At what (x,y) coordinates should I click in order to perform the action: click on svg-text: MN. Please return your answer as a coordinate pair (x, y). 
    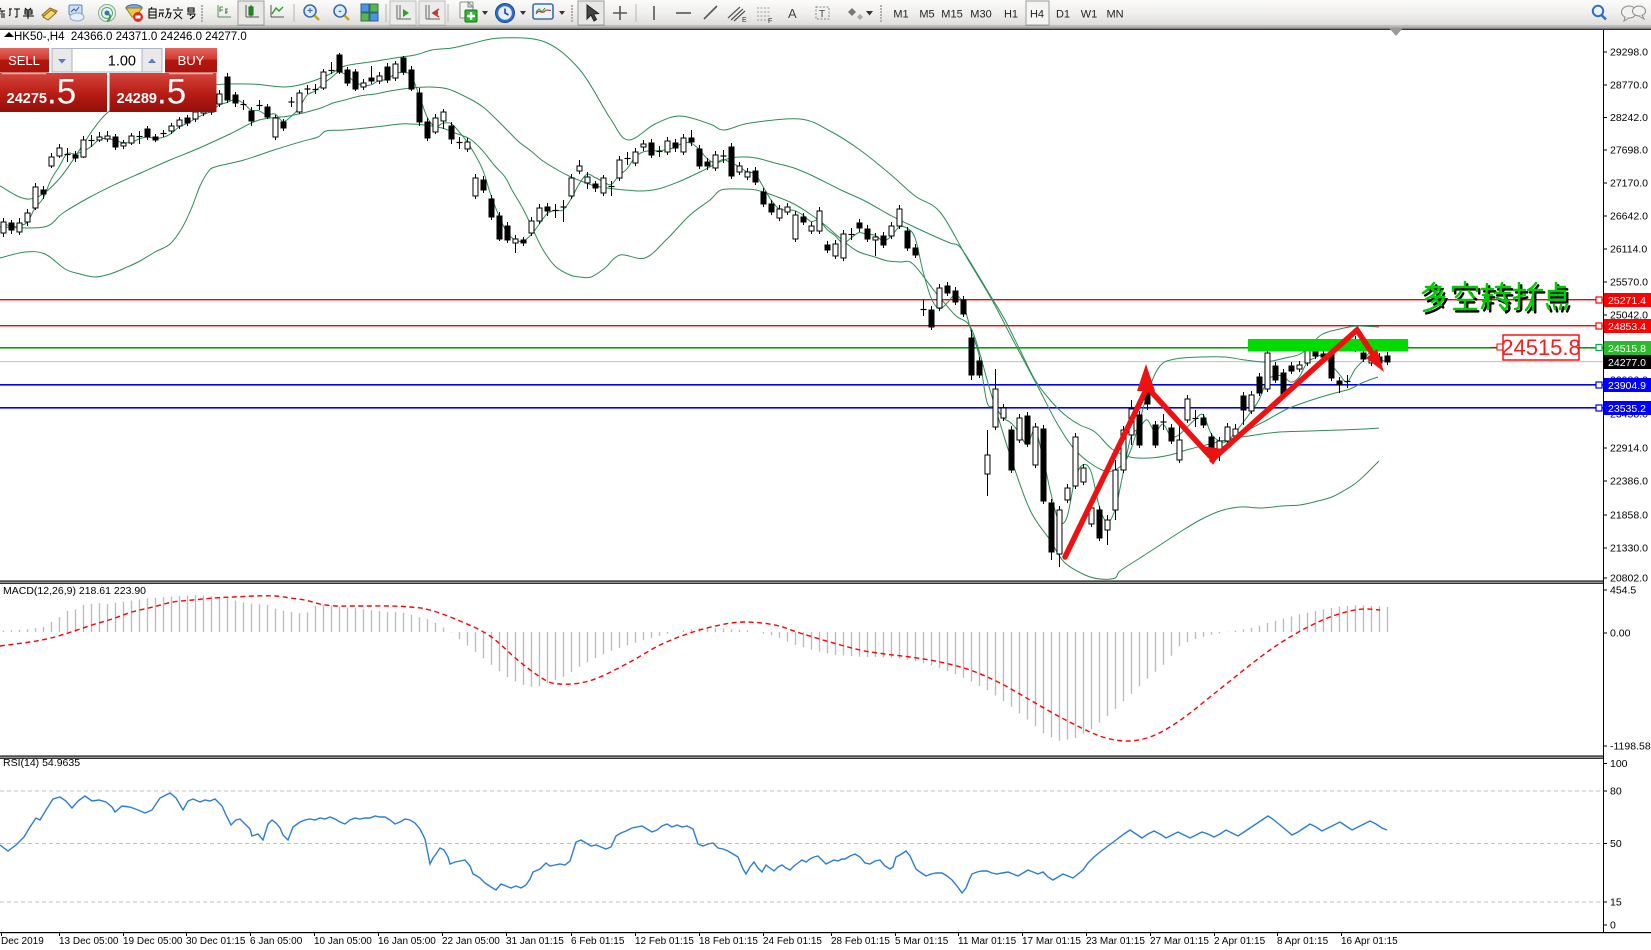
    Looking at the image, I should click on (1114, 15).